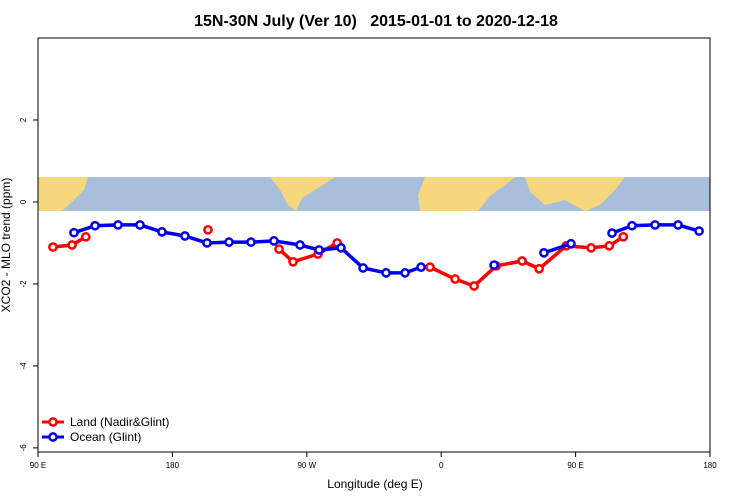 The width and height of the screenshot is (750, 500). What do you see at coordinates (23, 448) in the screenshot?
I see `y-tick-label: -6` at bounding box center [23, 448].